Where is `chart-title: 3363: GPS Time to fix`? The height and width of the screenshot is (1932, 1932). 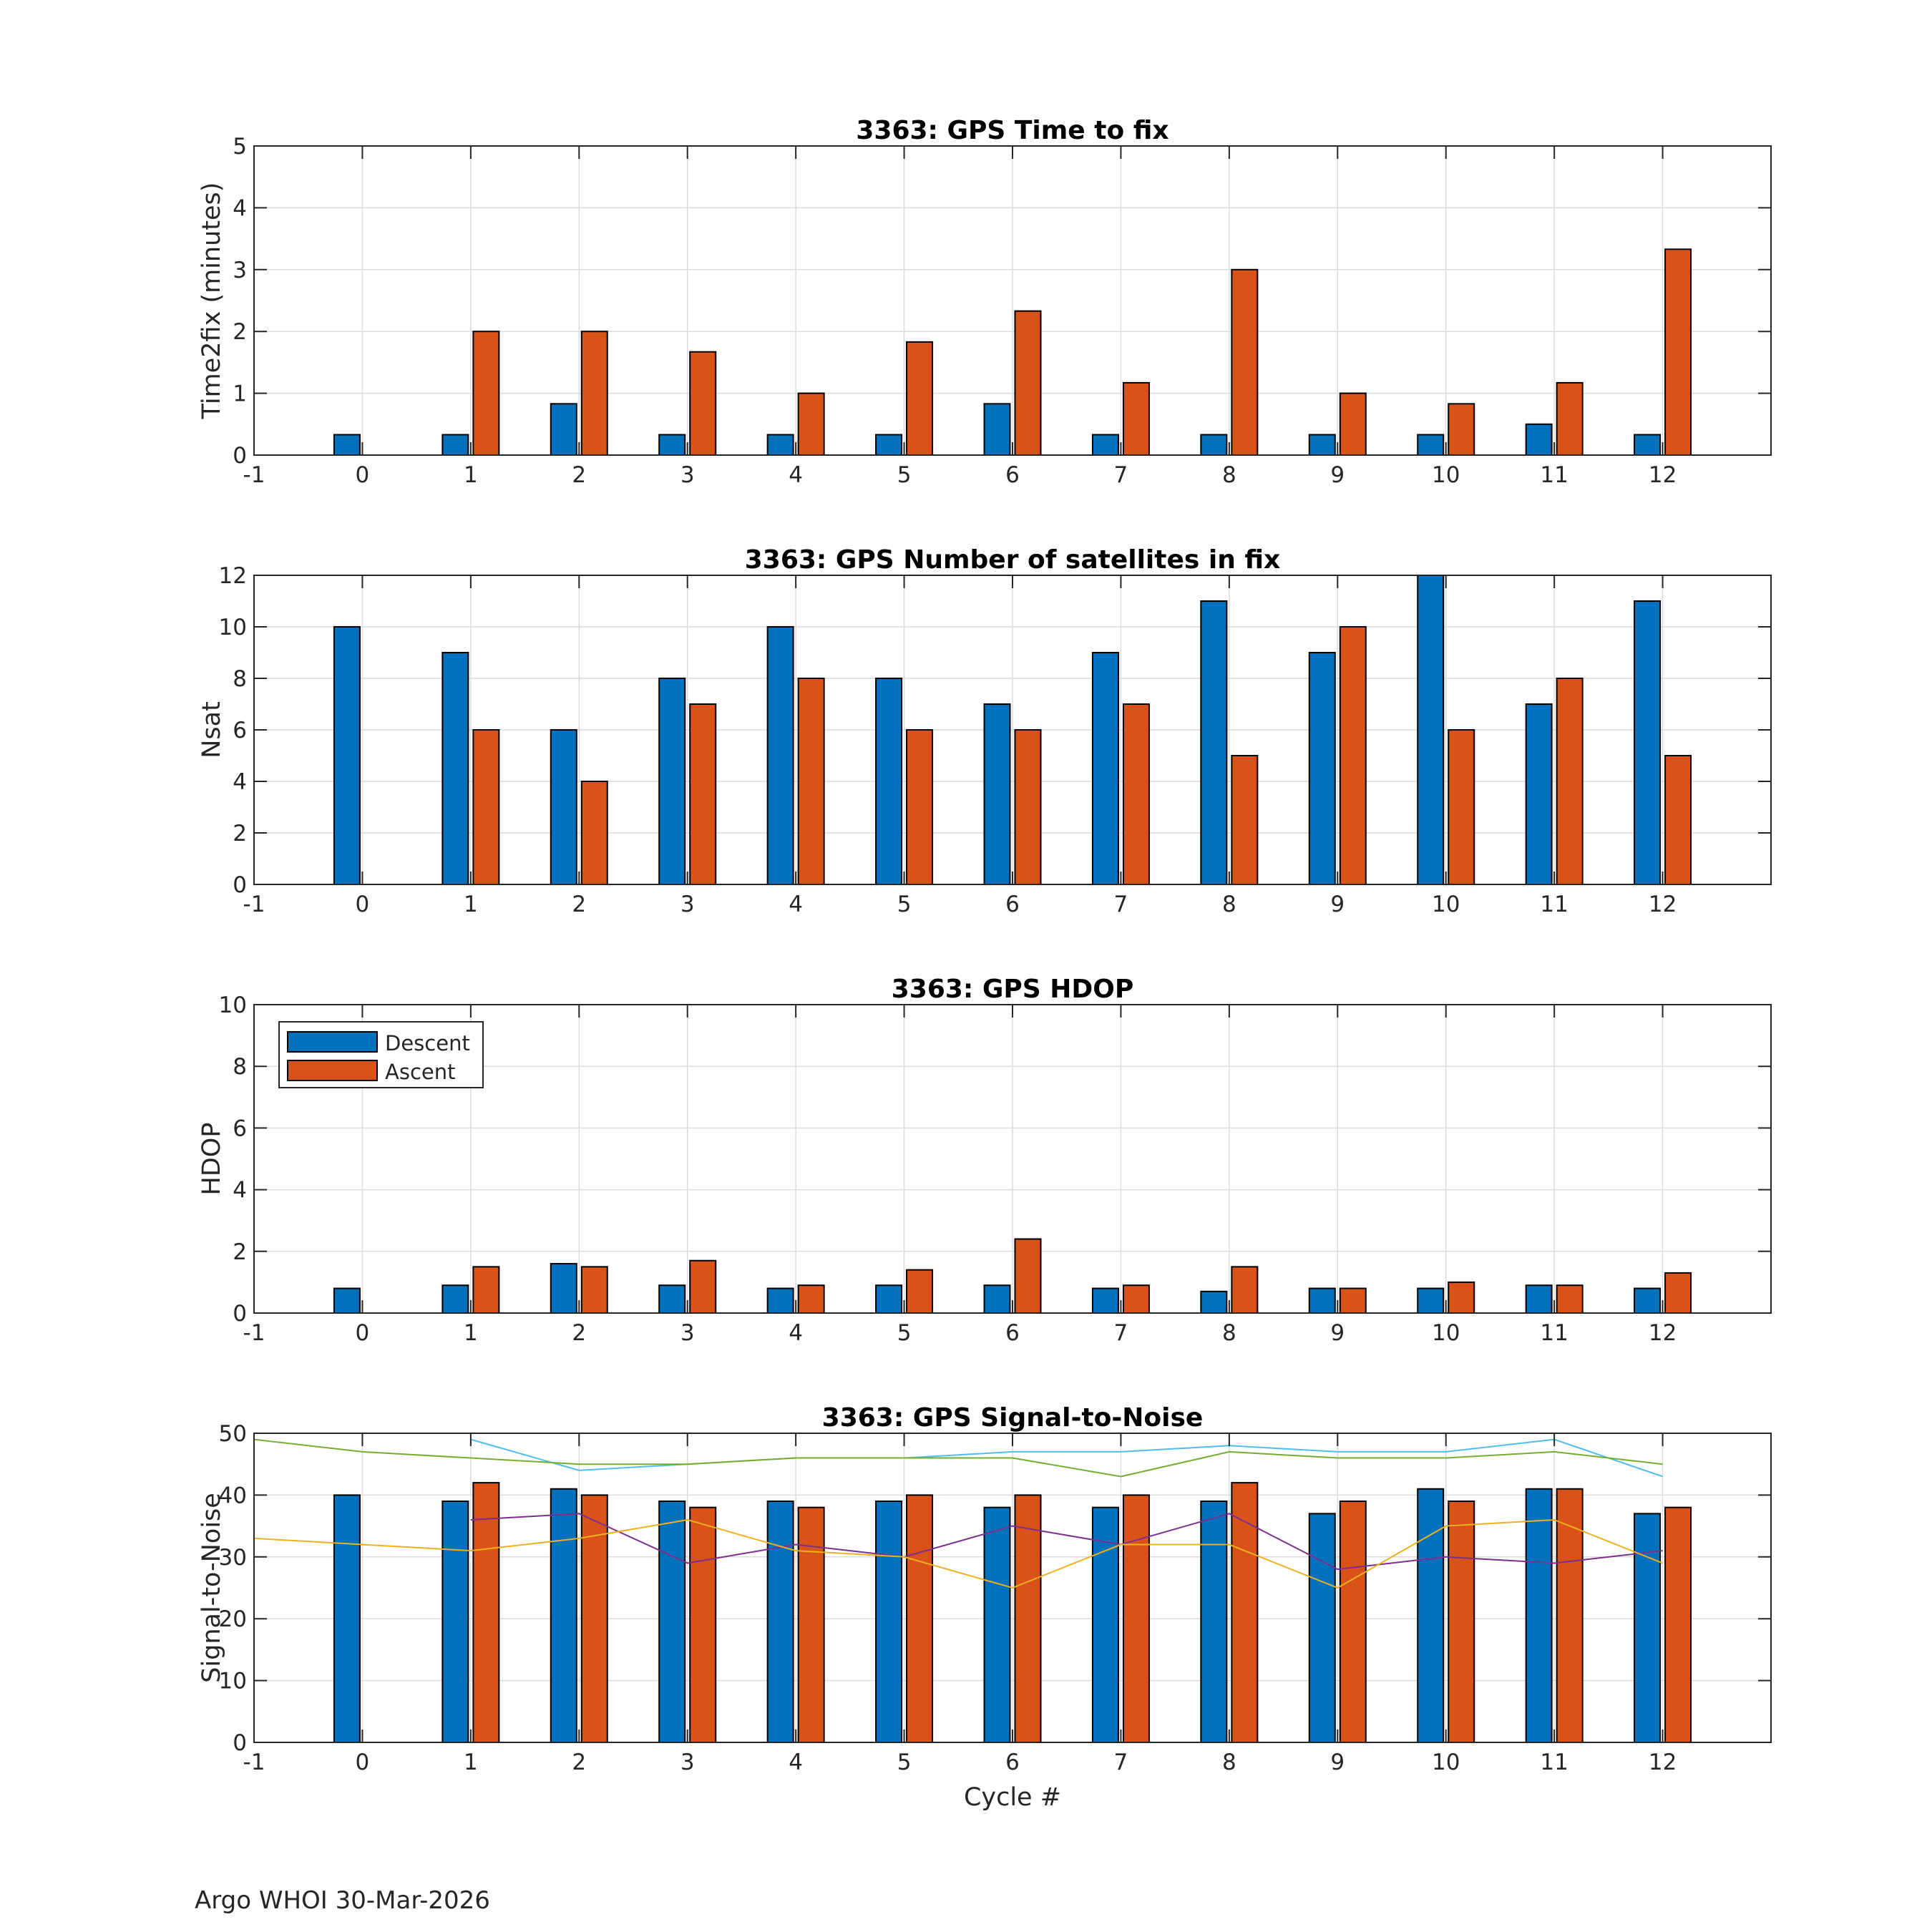
chart-title: 3363: GPS Time to fix is located at coordinates (1012, 130).